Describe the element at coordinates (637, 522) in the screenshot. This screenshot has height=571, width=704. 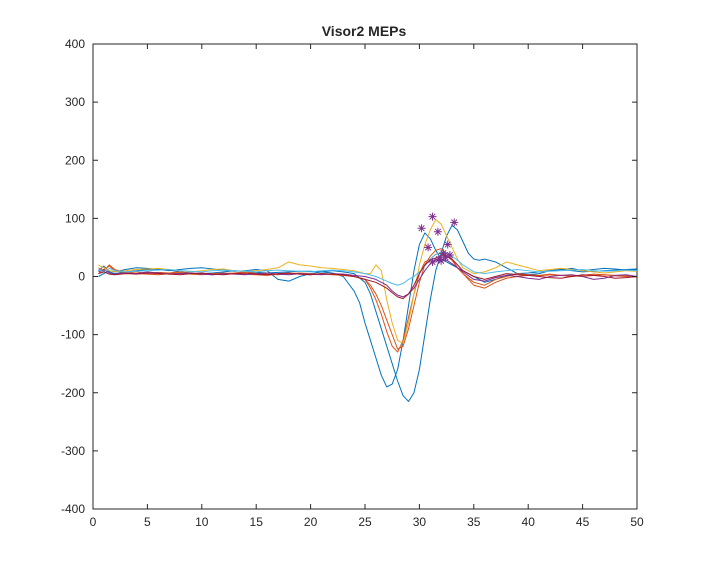
I see `x-tick-label: 50` at that location.